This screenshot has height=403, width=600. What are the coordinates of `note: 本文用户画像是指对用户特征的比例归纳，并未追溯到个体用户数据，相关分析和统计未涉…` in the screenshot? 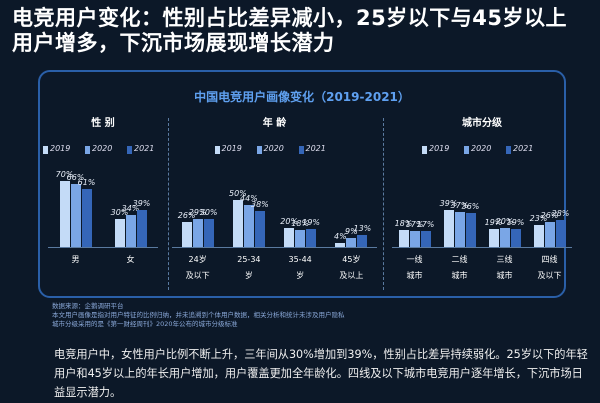 It's located at (198, 315).